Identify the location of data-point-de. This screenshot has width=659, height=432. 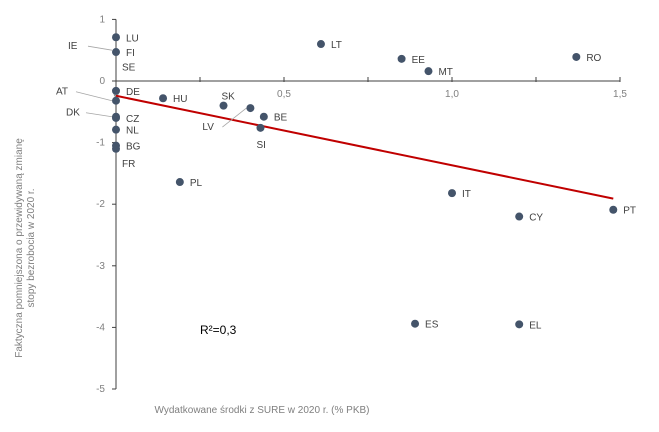
(116, 90).